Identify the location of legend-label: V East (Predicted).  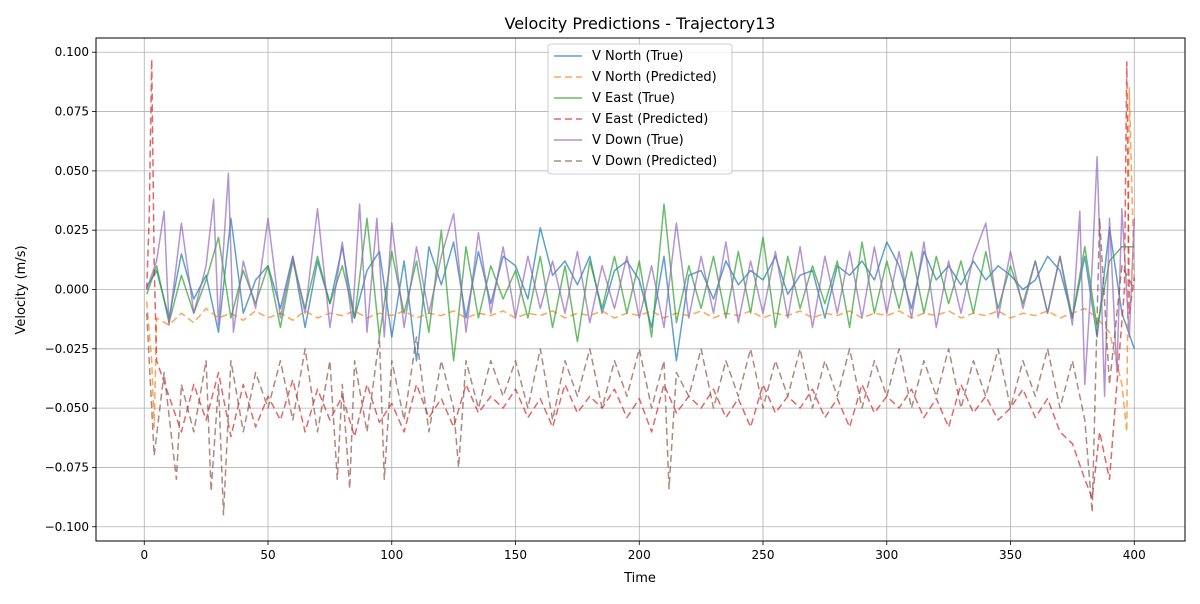
(650, 119).